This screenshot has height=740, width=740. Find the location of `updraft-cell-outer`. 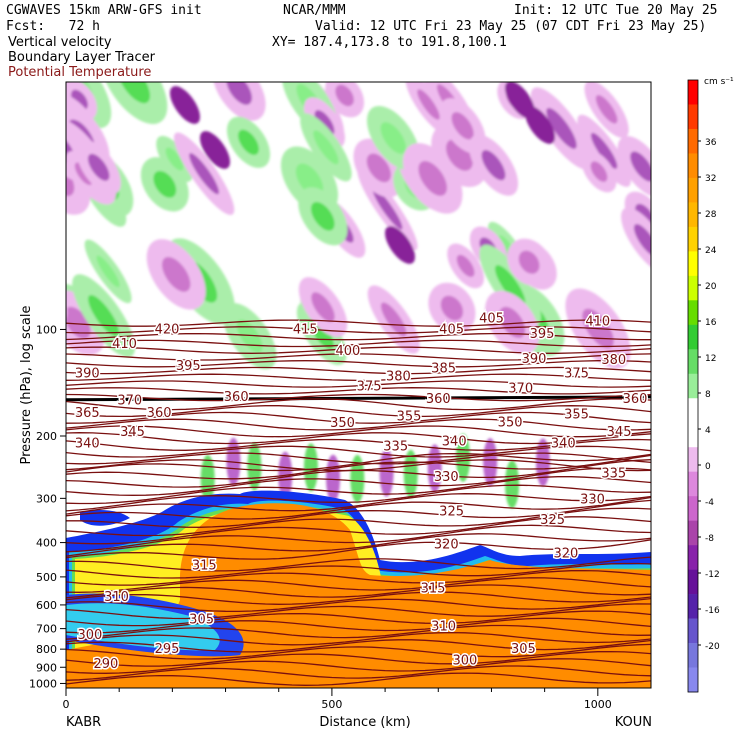

updraft-cell-outer is located at coordinates (30, 175).